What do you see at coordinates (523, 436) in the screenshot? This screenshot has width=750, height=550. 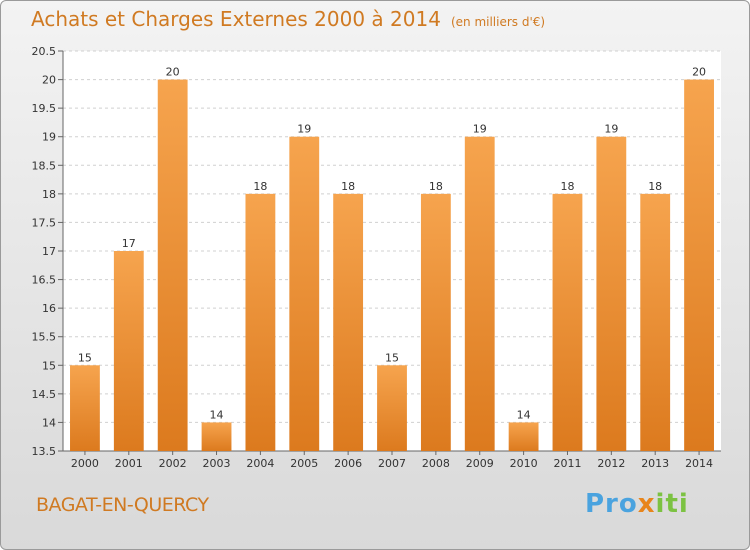 I see `bar-2010` at bounding box center [523, 436].